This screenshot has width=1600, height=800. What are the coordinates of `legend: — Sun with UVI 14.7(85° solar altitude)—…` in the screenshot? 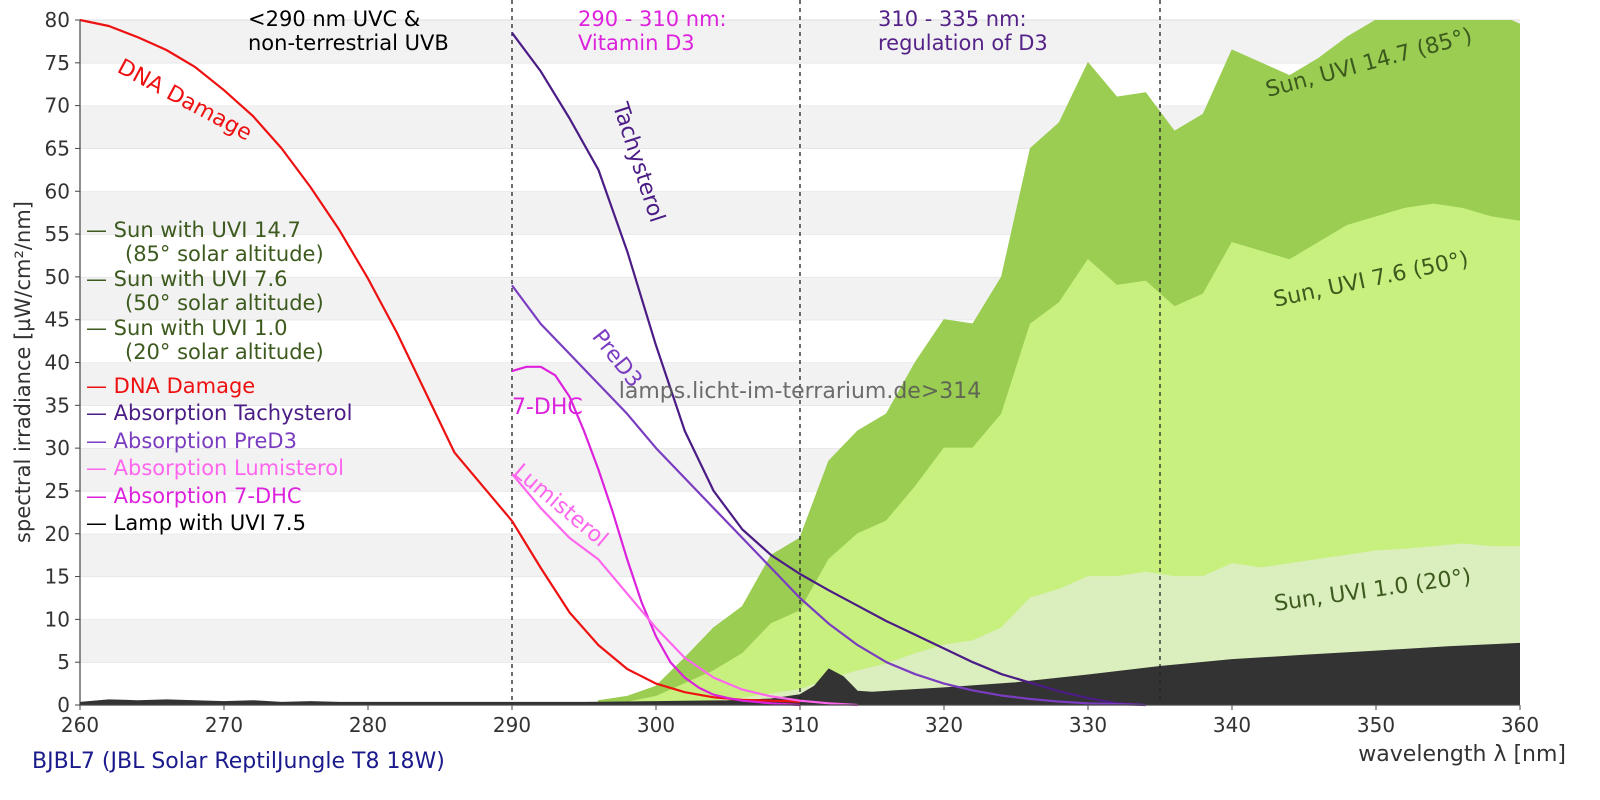 It's located at (219, 376).